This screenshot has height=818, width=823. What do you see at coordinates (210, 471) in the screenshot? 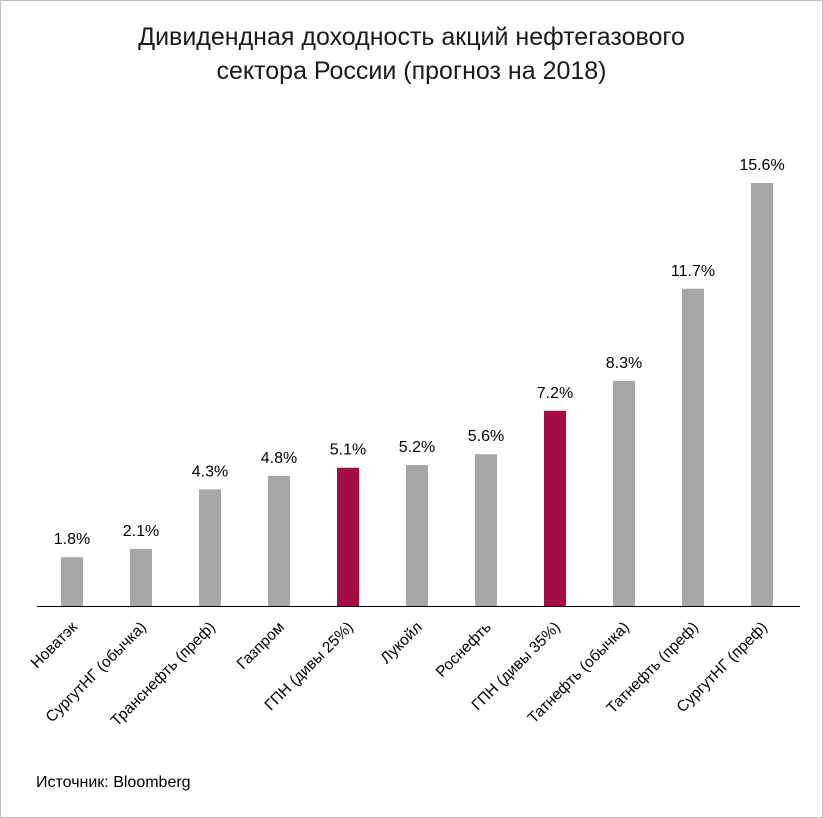
I see `data-label-2: 4.3%` at bounding box center [210, 471].